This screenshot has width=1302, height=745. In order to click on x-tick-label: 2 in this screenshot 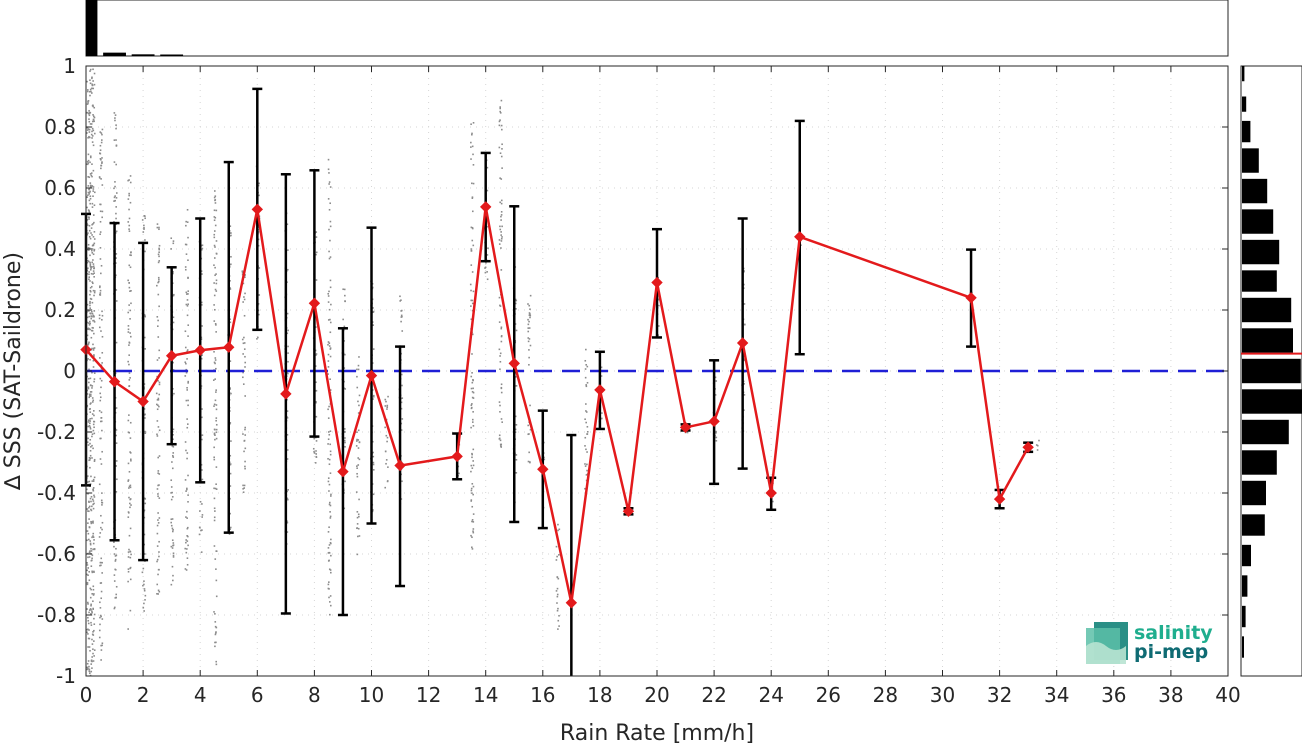, I will do `click(143, 695)`.